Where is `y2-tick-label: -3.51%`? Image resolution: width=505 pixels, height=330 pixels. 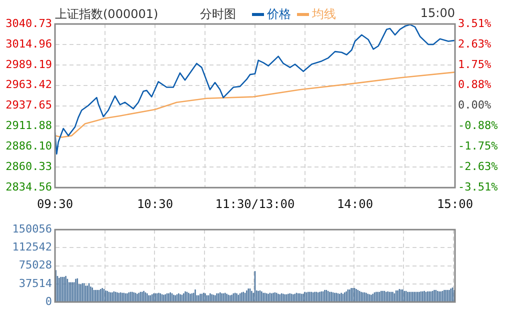
y2-tick-label: -3.51% is located at coordinates (478, 187).